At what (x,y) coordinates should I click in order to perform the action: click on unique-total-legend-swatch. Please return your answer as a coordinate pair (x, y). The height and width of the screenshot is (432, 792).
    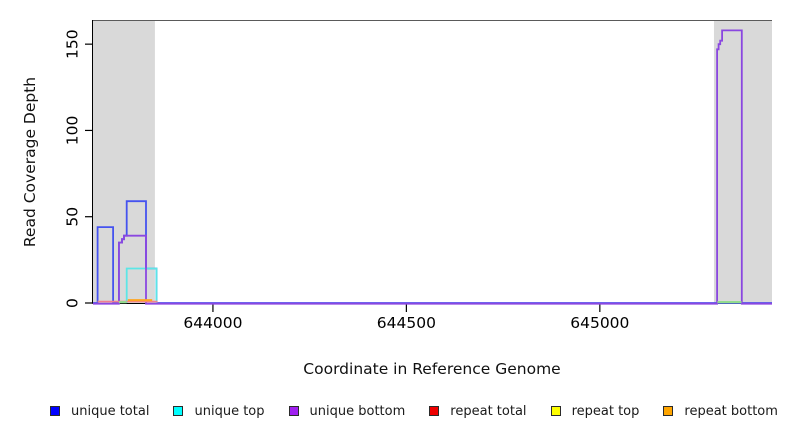
    Looking at the image, I should click on (55, 411).